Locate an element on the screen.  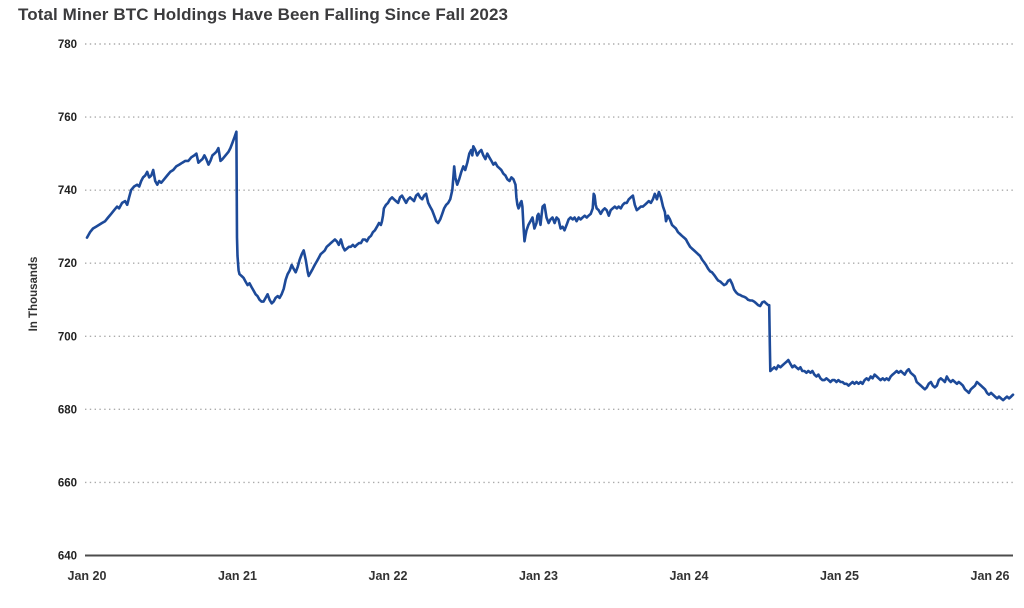
y-tick-label: 700 is located at coordinates (67, 337).